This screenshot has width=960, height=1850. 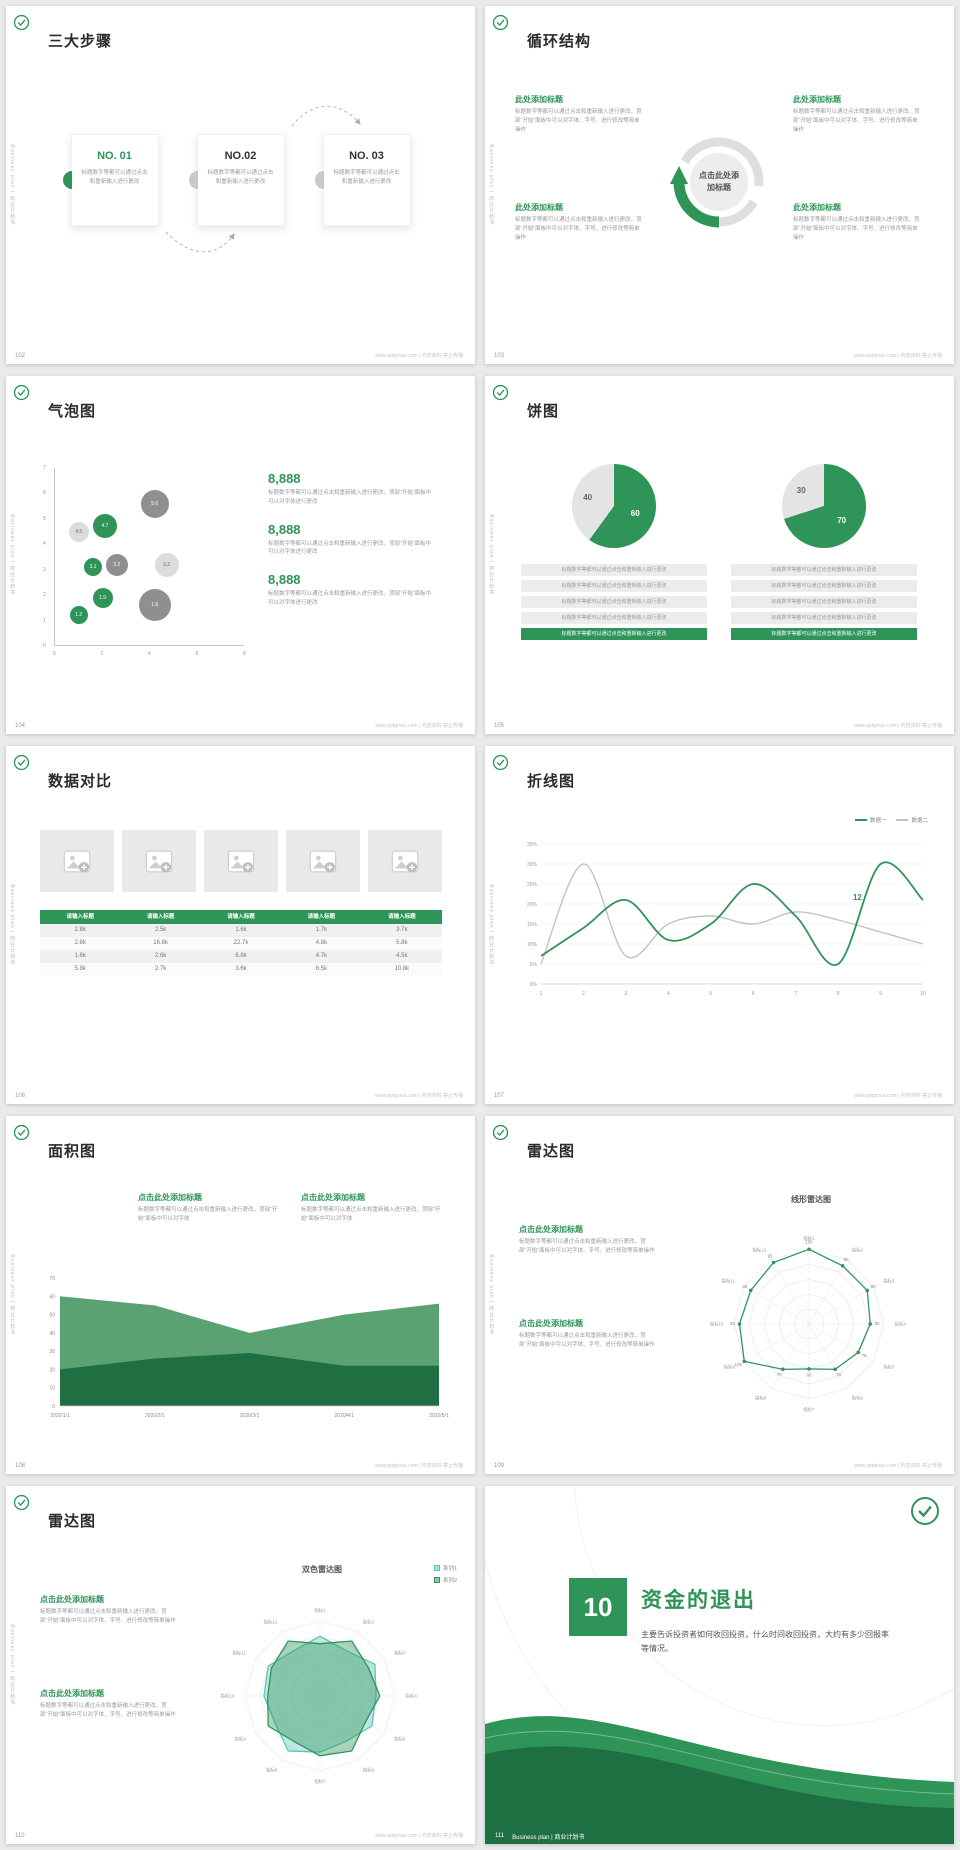 I want to click on footer-brand-text: Business plan | 商业计划书, so click(x=548, y=1837).